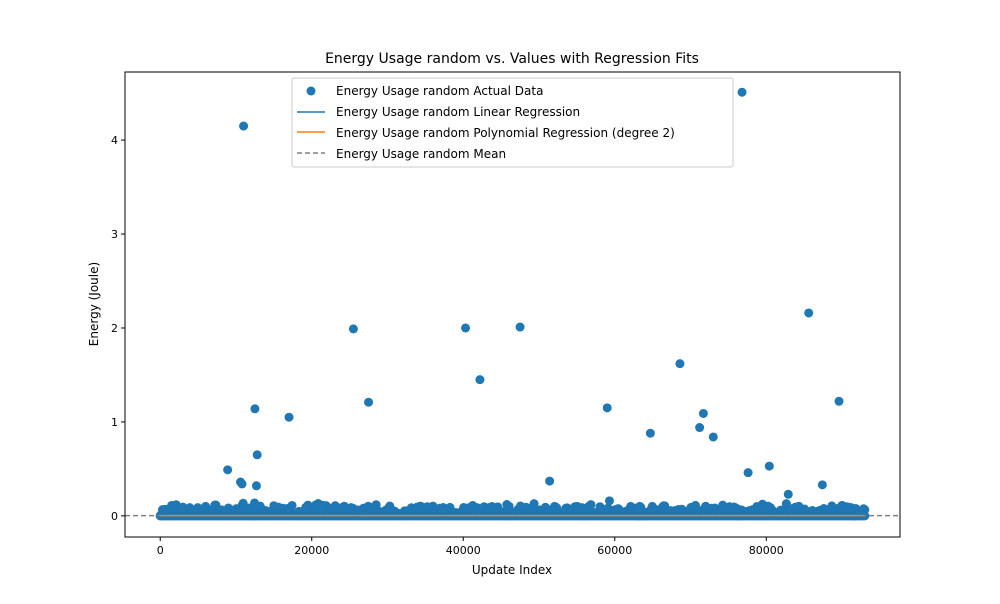 This screenshot has width=1000, height=604. What do you see at coordinates (311, 91) in the screenshot?
I see `legend-marker-actual` at bounding box center [311, 91].